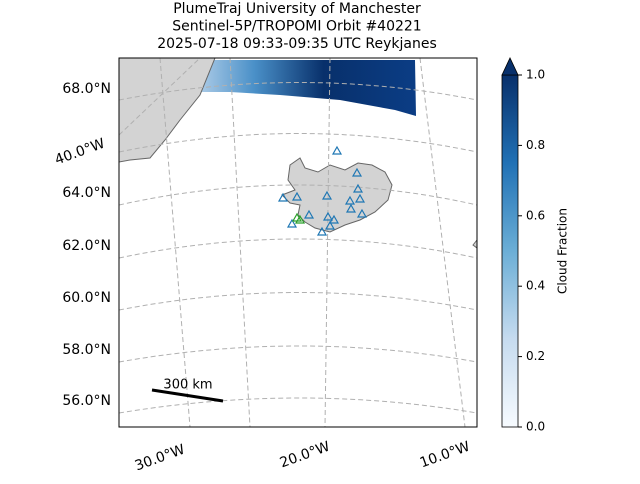  I want to click on colorbar-extend, so click(510, 66).